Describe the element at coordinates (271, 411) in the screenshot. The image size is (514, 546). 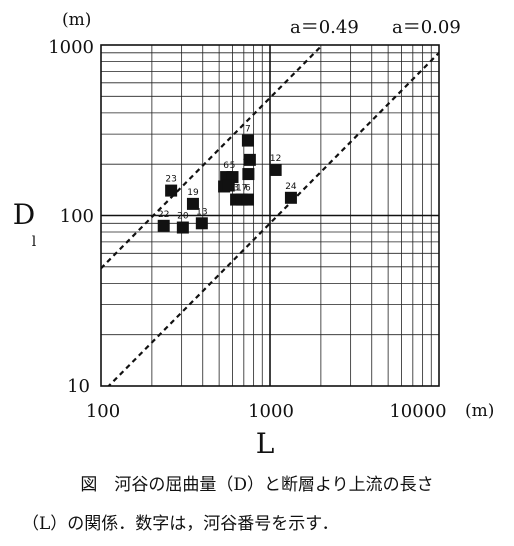
I see `x-tick-1000: 1000` at that location.